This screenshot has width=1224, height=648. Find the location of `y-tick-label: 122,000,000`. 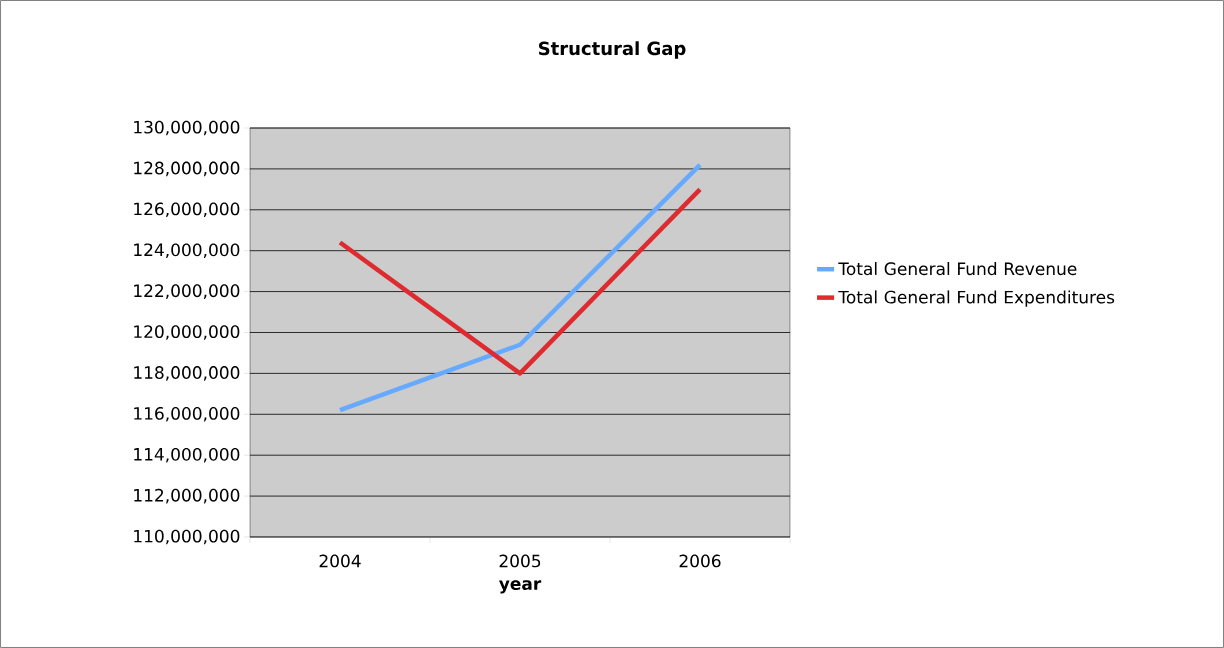

y-tick-label: 122,000,000 is located at coordinates (187, 291).